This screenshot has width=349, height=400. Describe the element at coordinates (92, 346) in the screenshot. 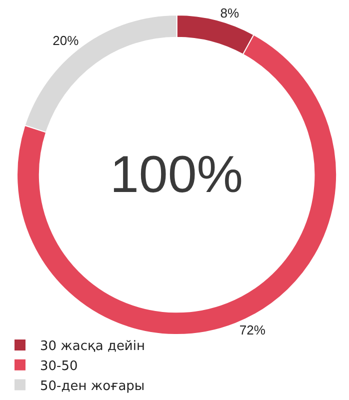

I see `legend-label: 30 жасқа дейін` at that location.